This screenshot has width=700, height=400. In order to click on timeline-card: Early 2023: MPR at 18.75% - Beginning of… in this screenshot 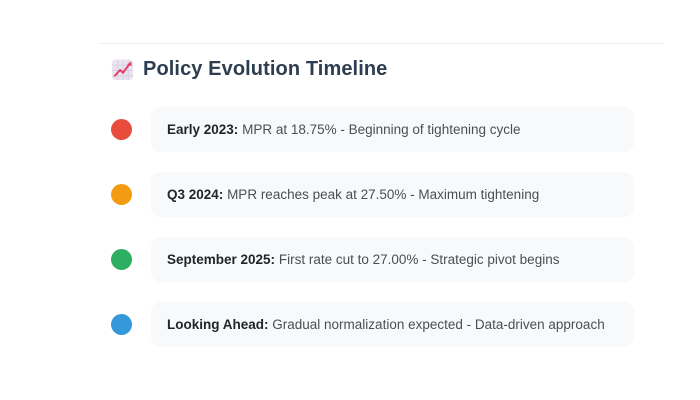, I will do `click(392, 129)`.